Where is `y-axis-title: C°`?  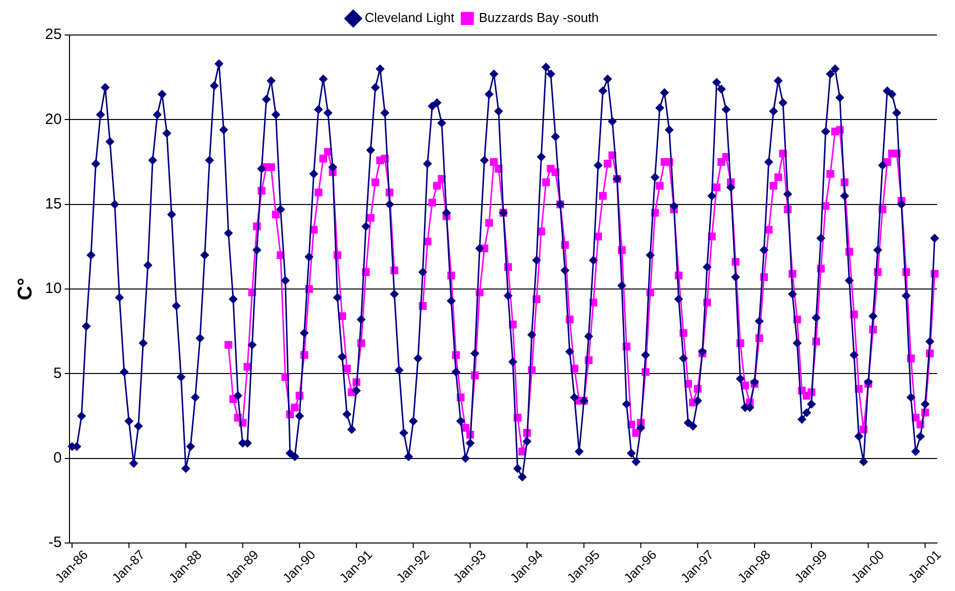
y-axis-title: C° is located at coordinates (25, 289).